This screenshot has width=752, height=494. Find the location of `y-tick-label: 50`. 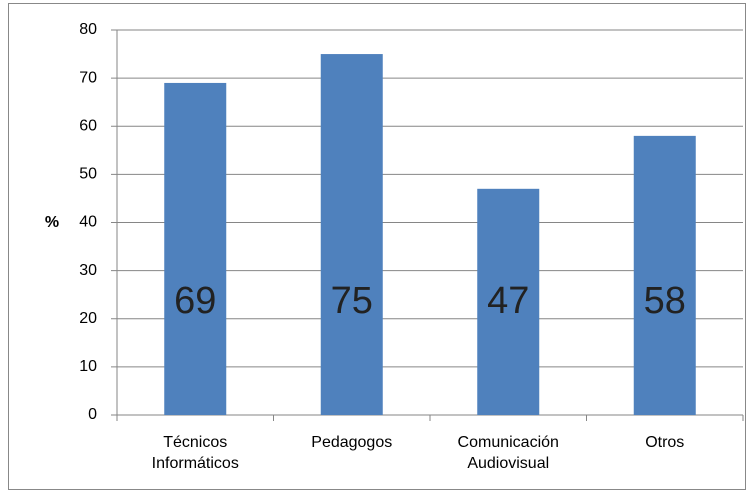

y-tick-label: 50 is located at coordinates (88, 174).